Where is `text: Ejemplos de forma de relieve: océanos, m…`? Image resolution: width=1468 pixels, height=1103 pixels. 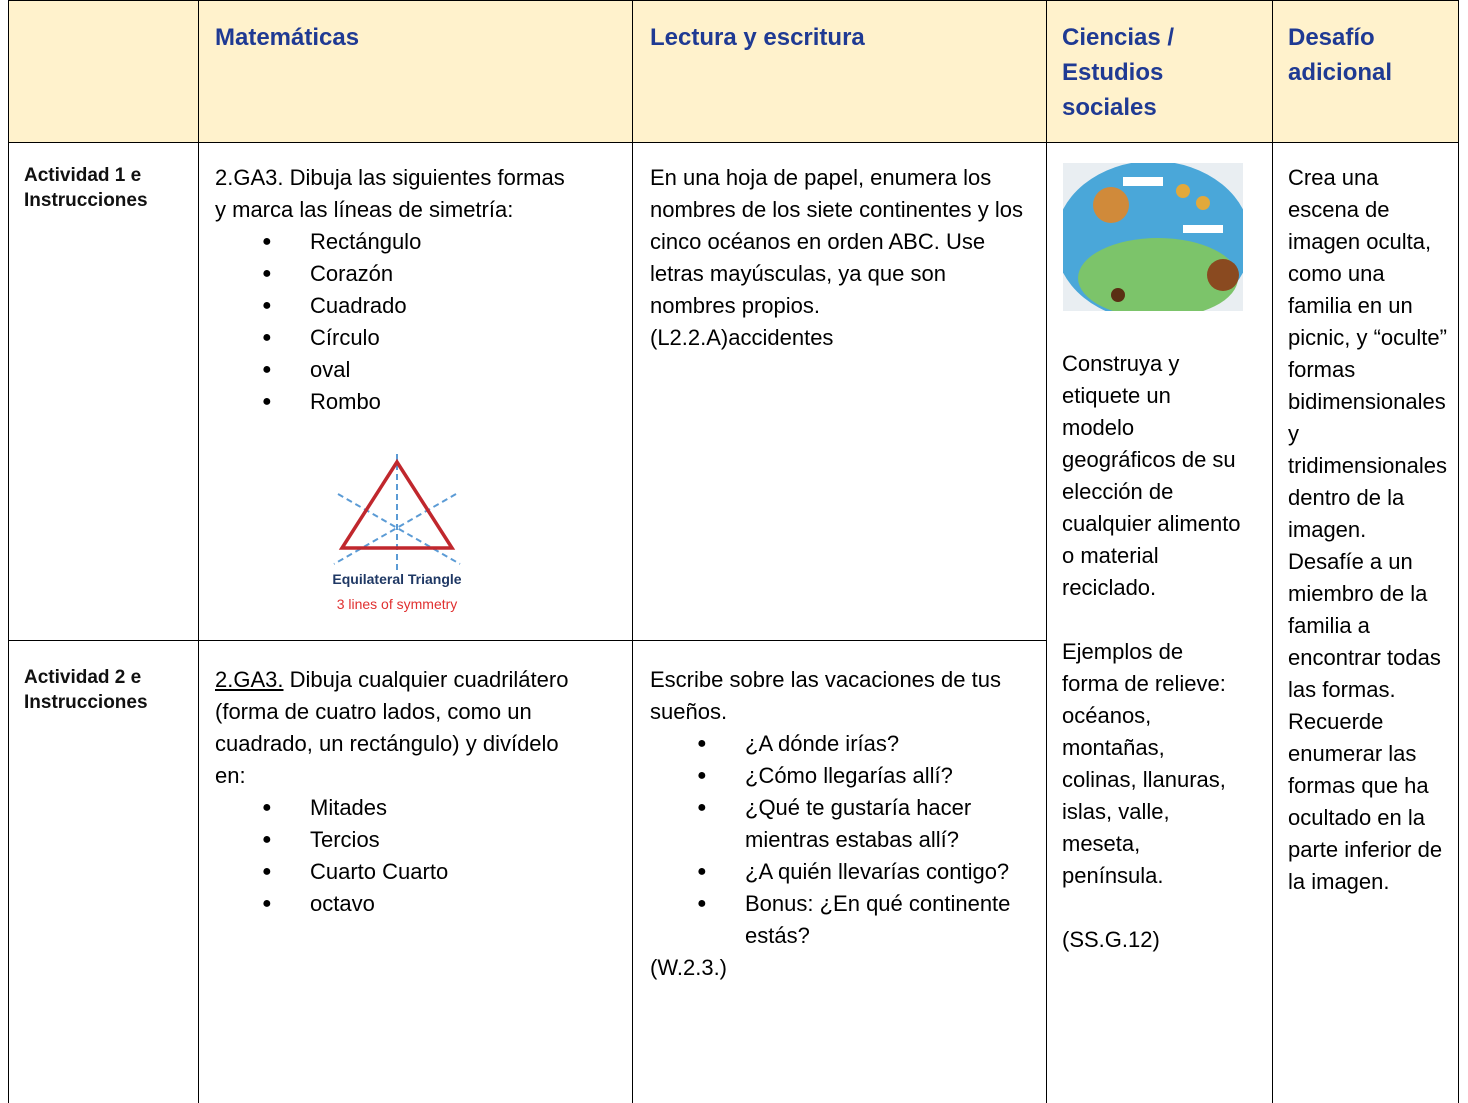
text: Ejemplos de forma de relieve: océanos, m… is located at coordinates (1144, 763).